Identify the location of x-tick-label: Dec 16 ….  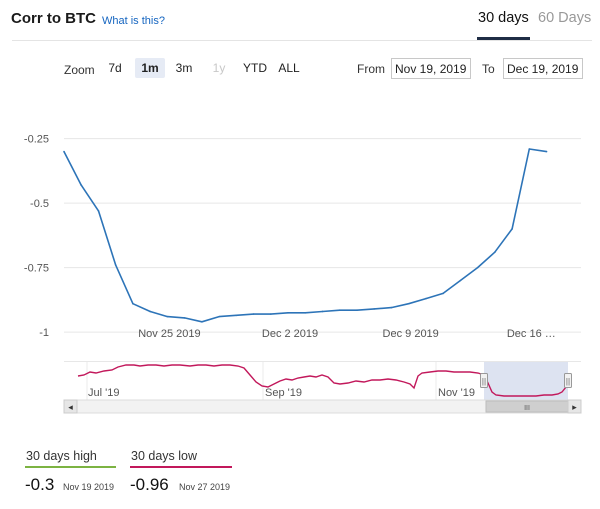
(531, 334).